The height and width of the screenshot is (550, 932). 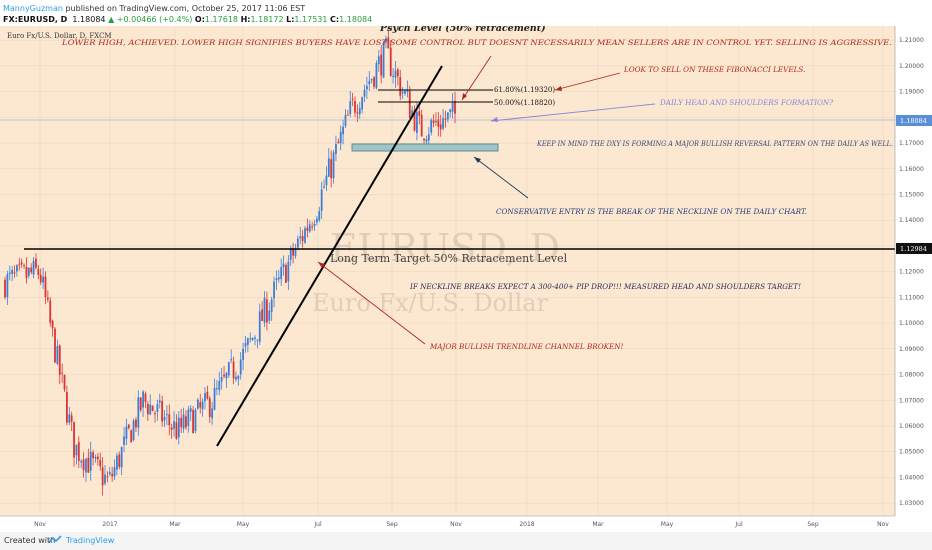 What do you see at coordinates (738, 524) in the screenshot?
I see `x-tick-label: Jul` at bounding box center [738, 524].